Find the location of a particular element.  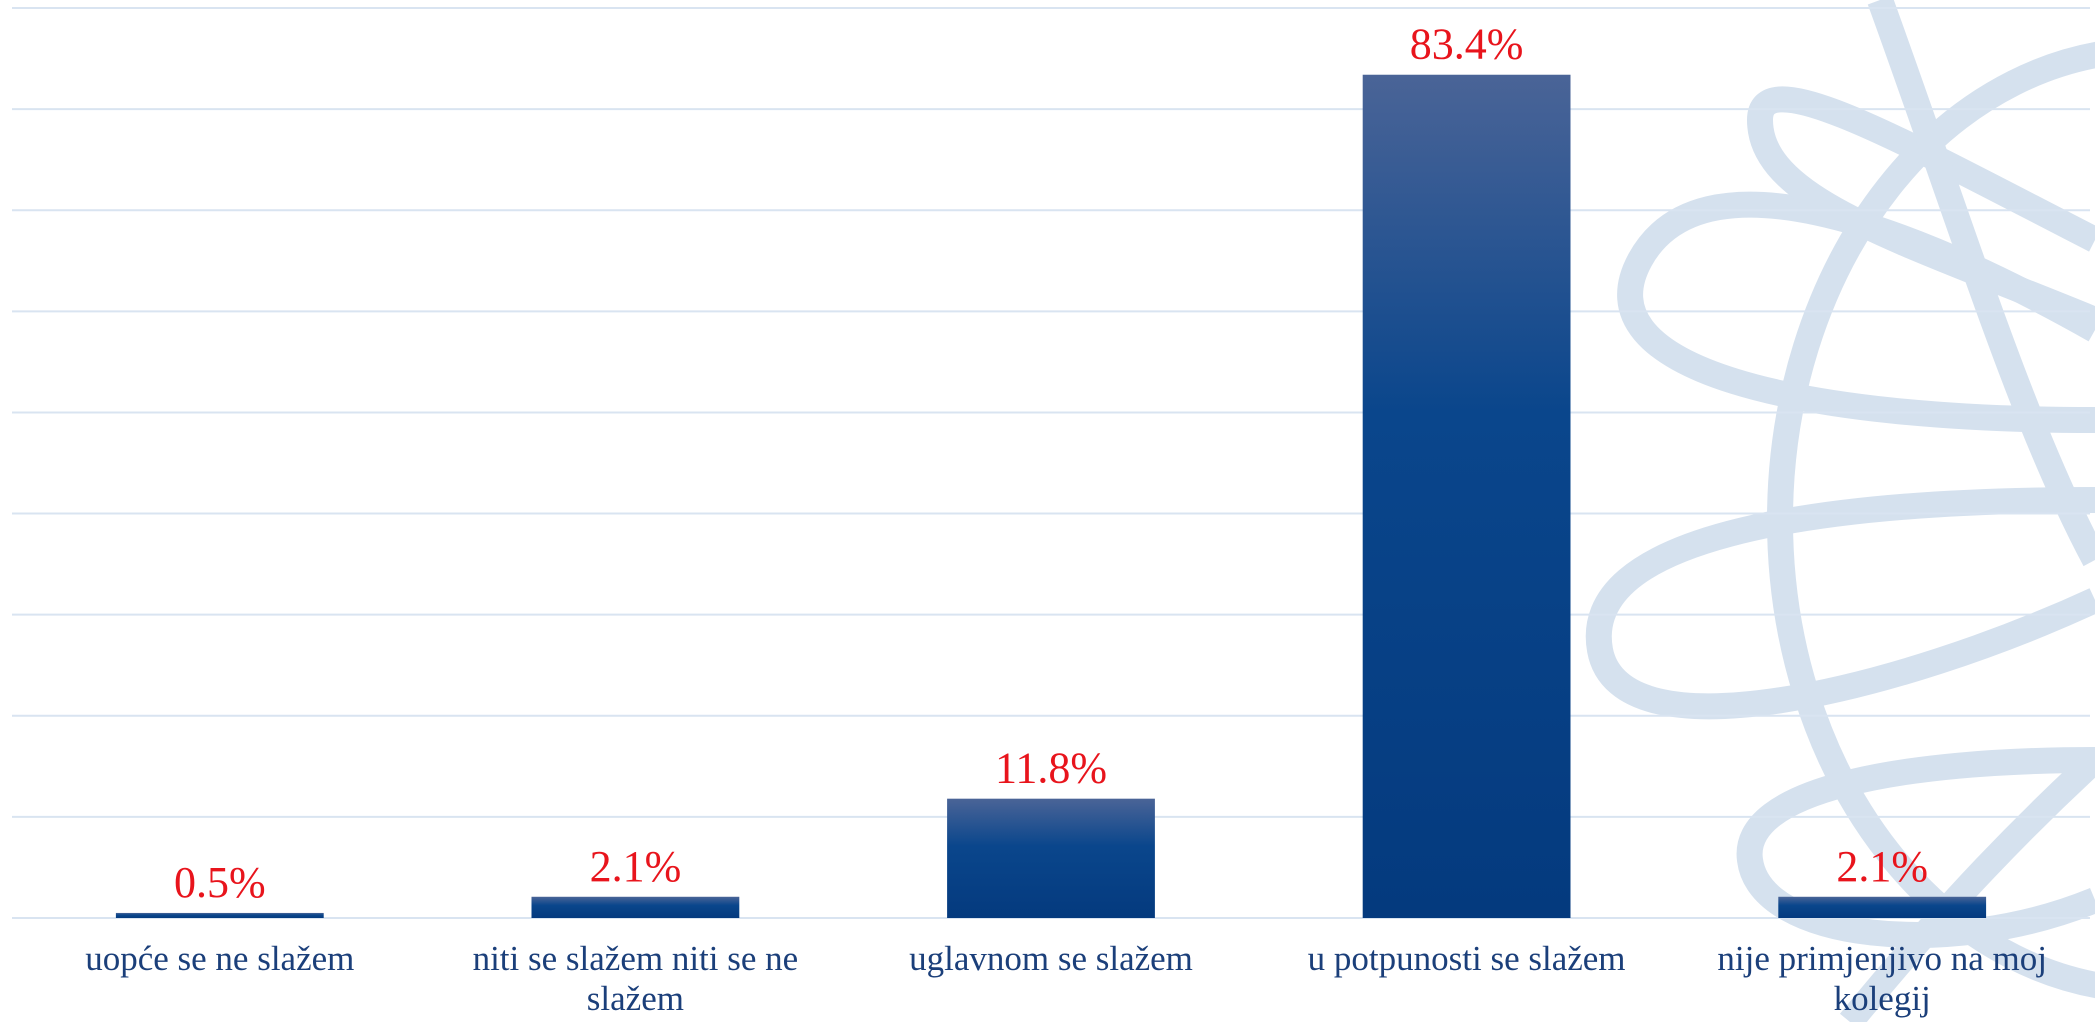

value-label: 0.5% is located at coordinates (220, 882).